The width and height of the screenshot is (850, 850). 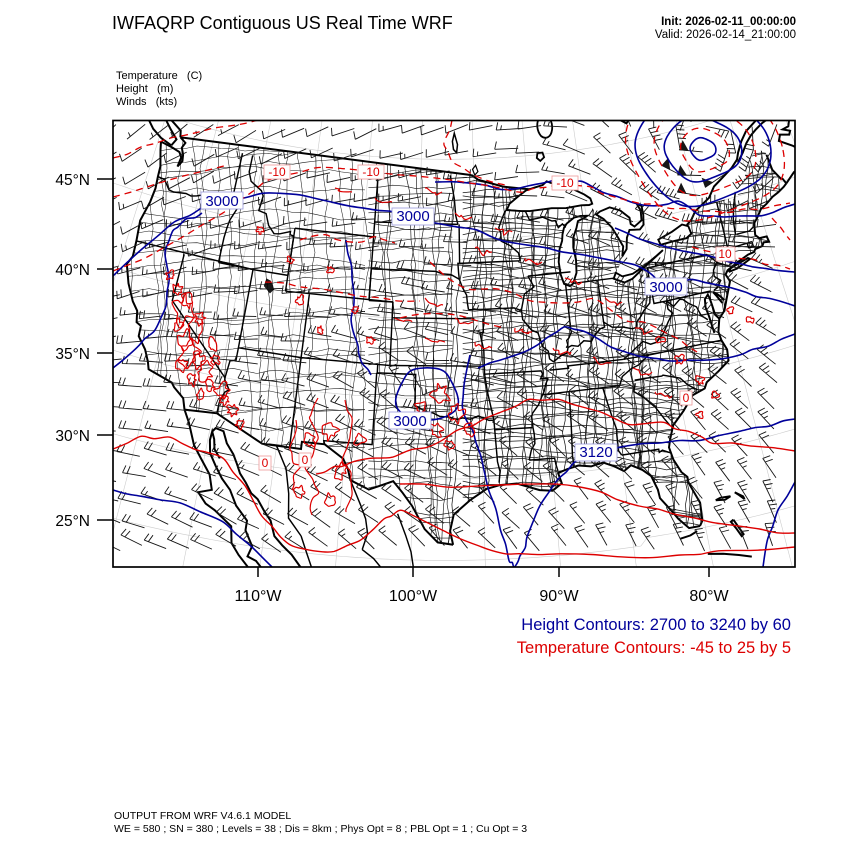 What do you see at coordinates (656, 625) in the screenshot?
I see `svg-text:Height Contours: 2700 to 3240: Height Contours: 2700 to 3240 by 60` at bounding box center [656, 625].